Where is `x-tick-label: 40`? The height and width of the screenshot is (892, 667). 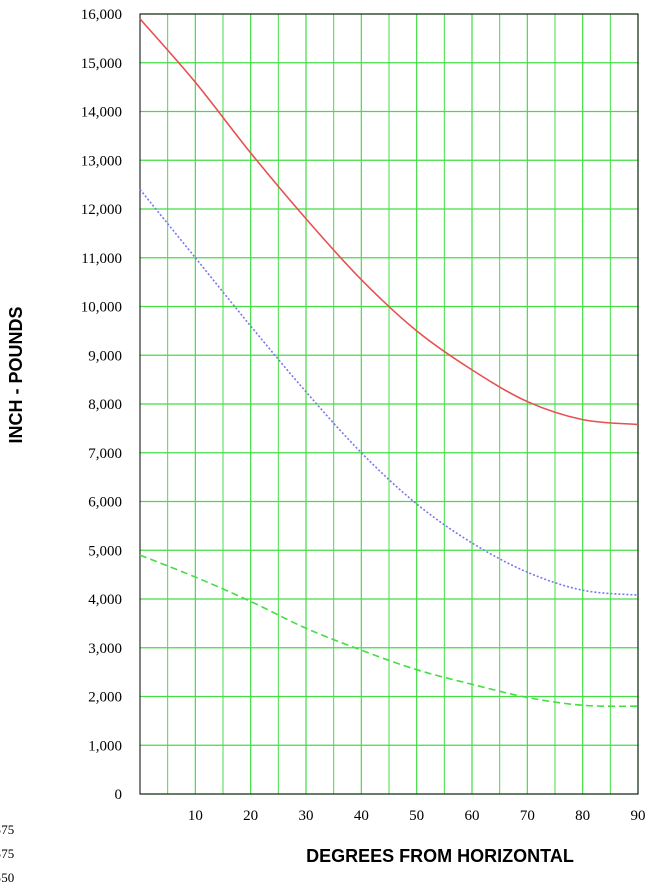 x-tick-label: 40 is located at coordinates (361, 816).